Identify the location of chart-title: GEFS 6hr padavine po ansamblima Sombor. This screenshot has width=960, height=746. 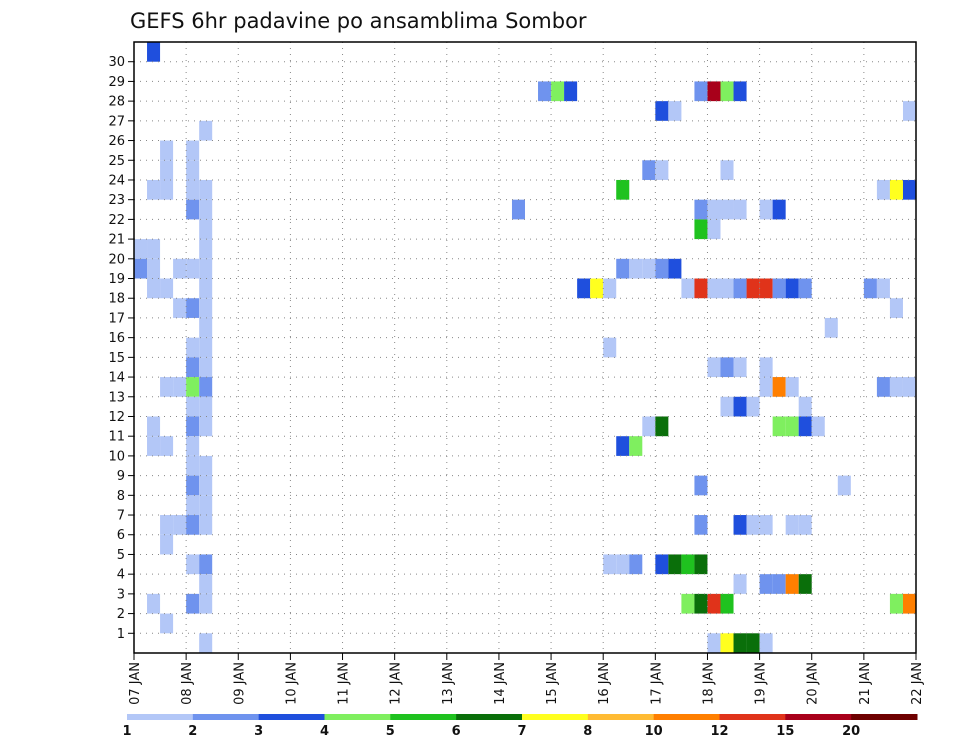
(358, 21).